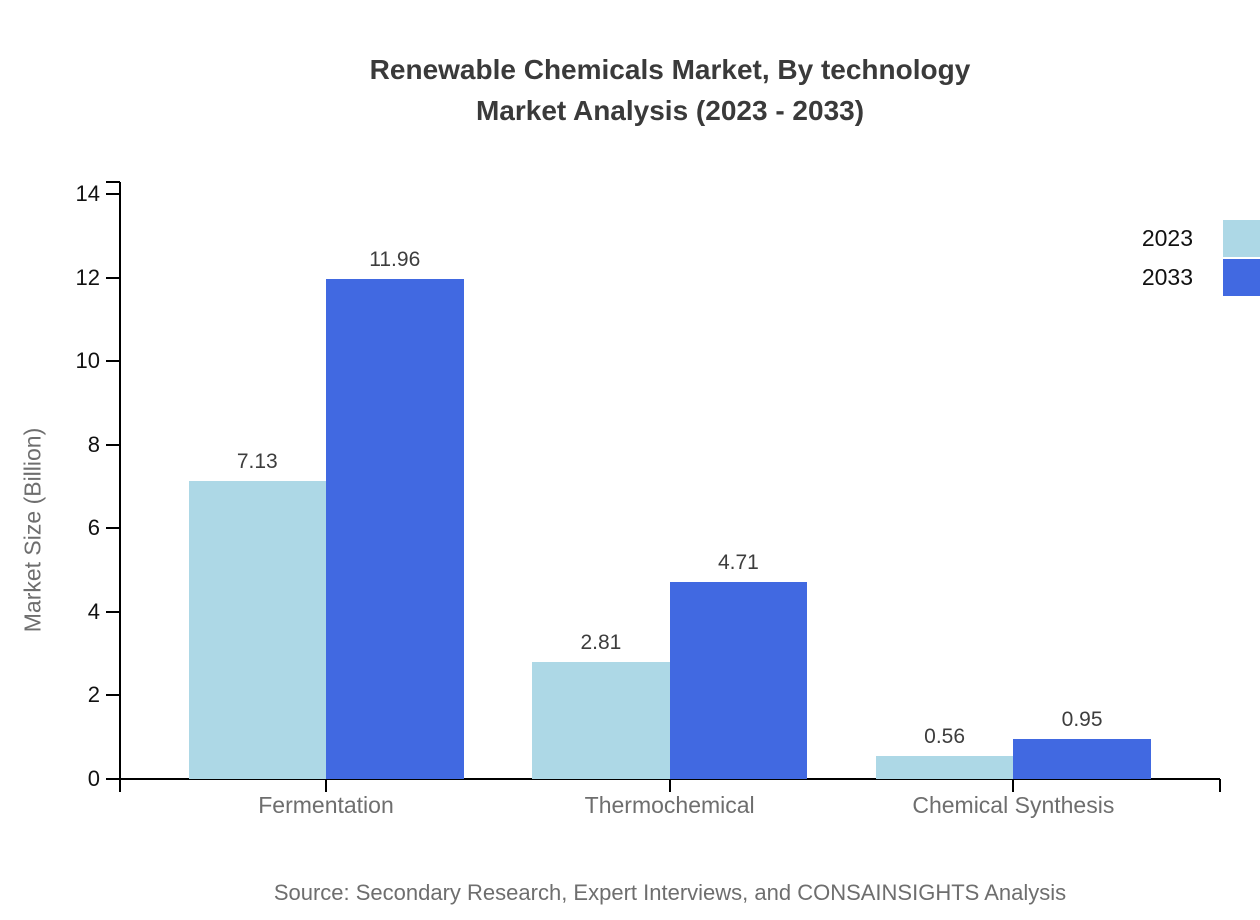 The width and height of the screenshot is (1260, 920). I want to click on legend-item-2023: 2023, so click(1201, 238).